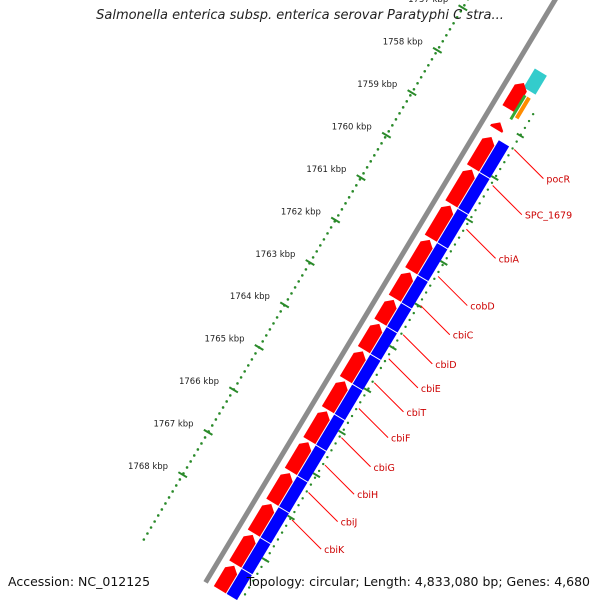 This screenshot has height=604, width=600. What do you see at coordinates (416, 413) in the screenshot?
I see `gene-label-cbit: cbiT` at bounding box center [416, 413].